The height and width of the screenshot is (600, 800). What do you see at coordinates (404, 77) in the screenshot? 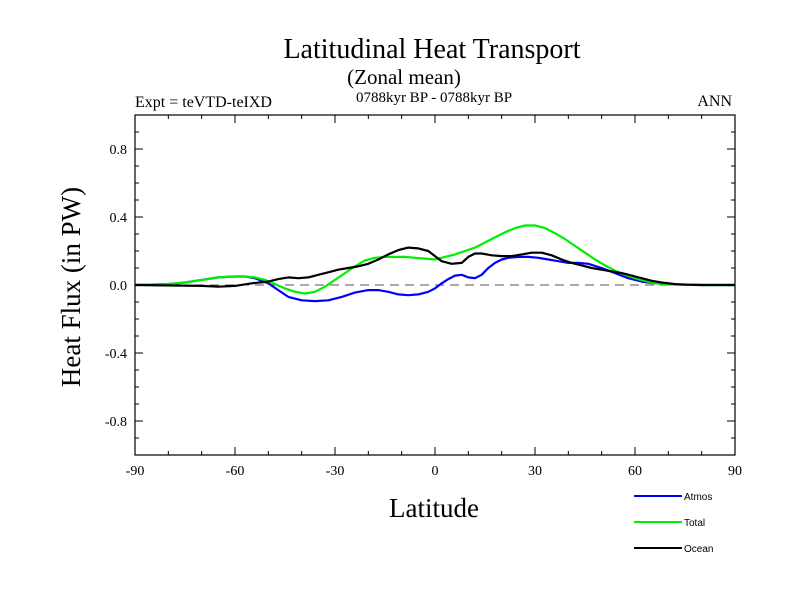
I see `chart-subtitle: (Zonal mean)` at bounding box center [404, 77].